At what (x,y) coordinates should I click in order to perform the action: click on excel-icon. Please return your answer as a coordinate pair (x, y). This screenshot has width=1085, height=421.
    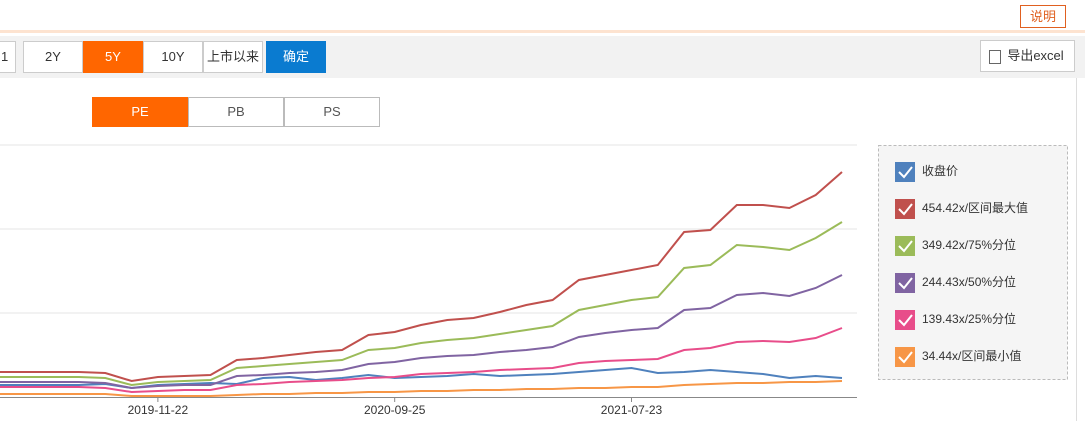
    Looking at the image, I should click on (995, 57).